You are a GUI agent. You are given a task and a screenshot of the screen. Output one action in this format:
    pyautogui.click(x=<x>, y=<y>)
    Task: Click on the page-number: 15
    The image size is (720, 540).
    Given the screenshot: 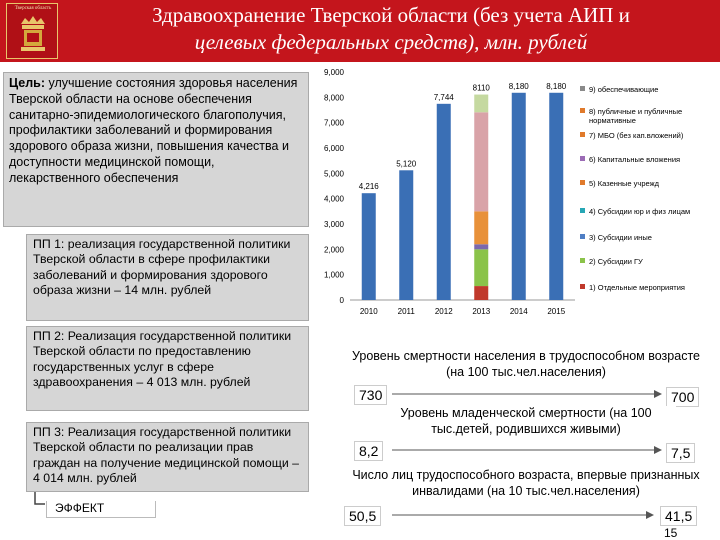 What is the action you would take?
    pyautogui.click(x=671, y=533)
    